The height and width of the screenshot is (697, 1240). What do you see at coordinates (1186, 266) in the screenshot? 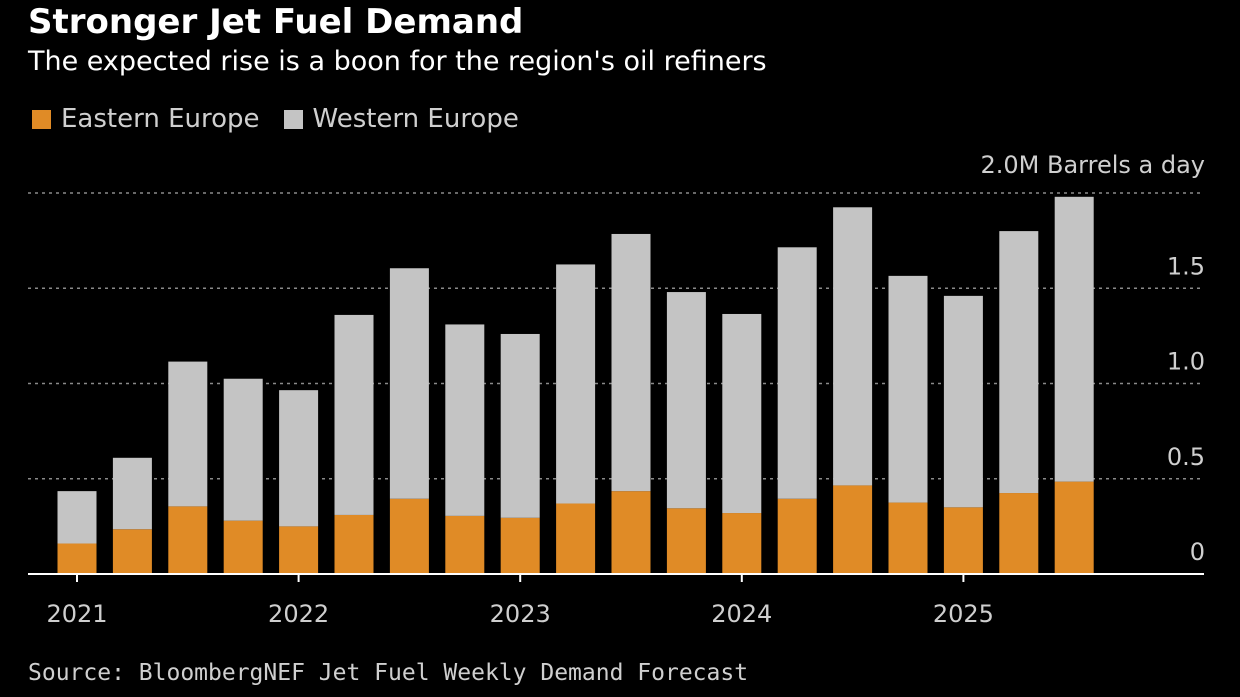
I see `y-tick-label-3: 1.5` at bounding box center [1186, 266].